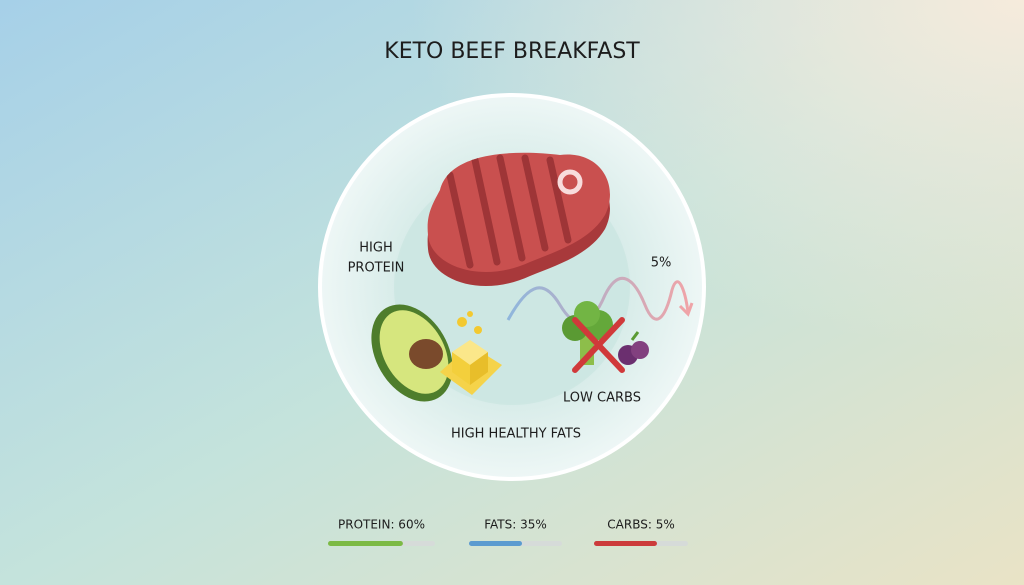  Describe the element at coordinates (640, 525) in the screenshot. I see `macro-label: CARBS: 5%` at that location.